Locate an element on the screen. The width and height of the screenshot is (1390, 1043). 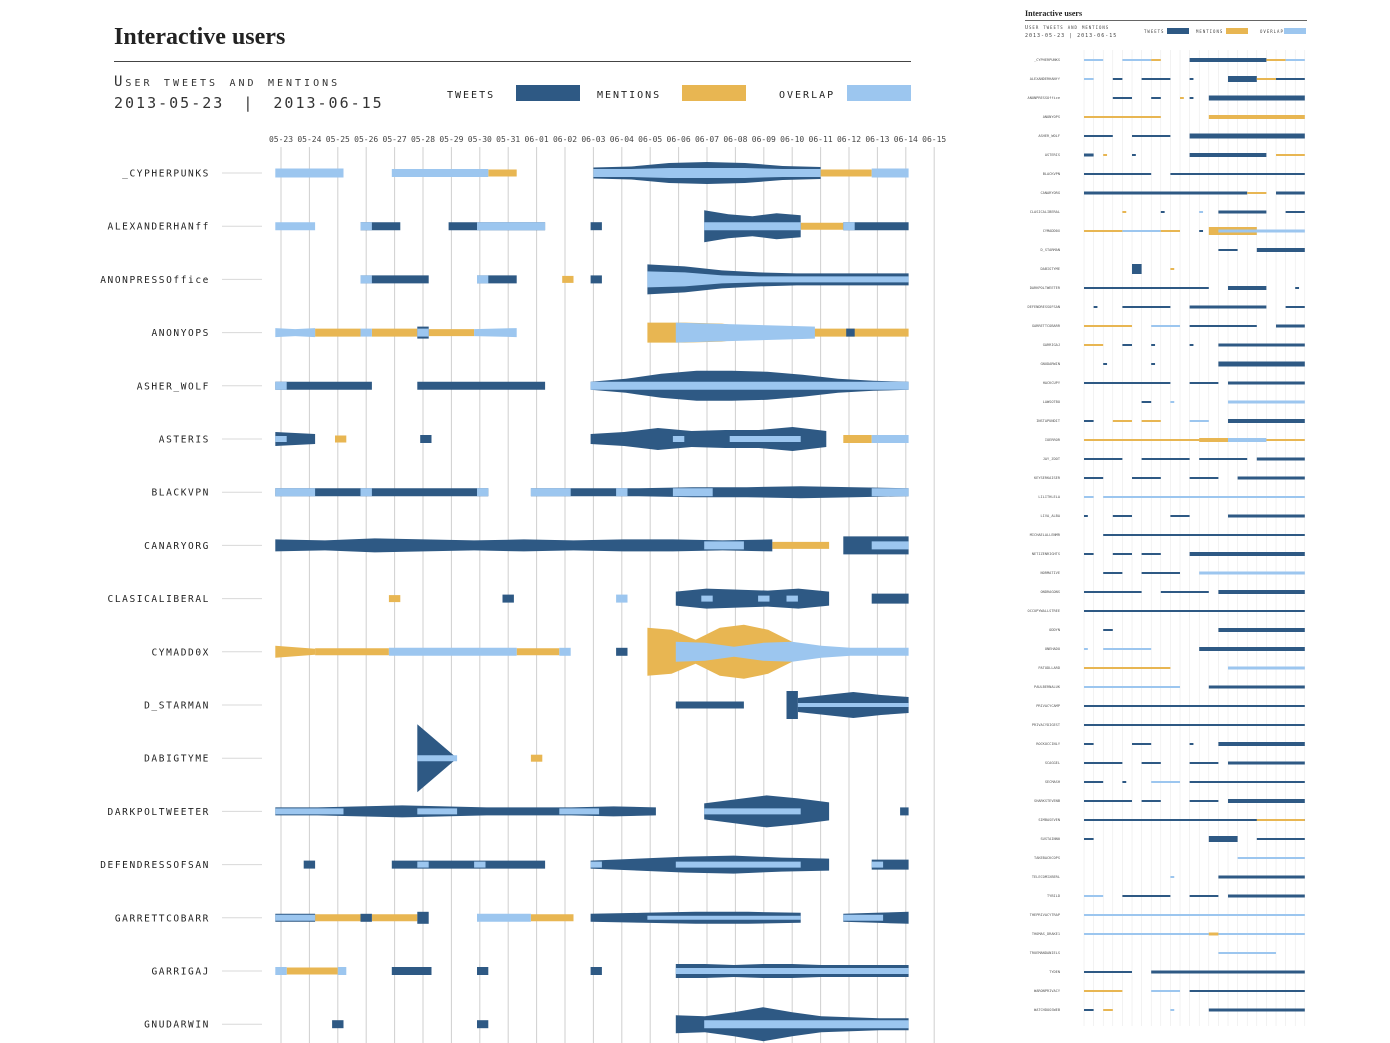
x-tick-label: 05-29 is located at coordinates (451, 139).